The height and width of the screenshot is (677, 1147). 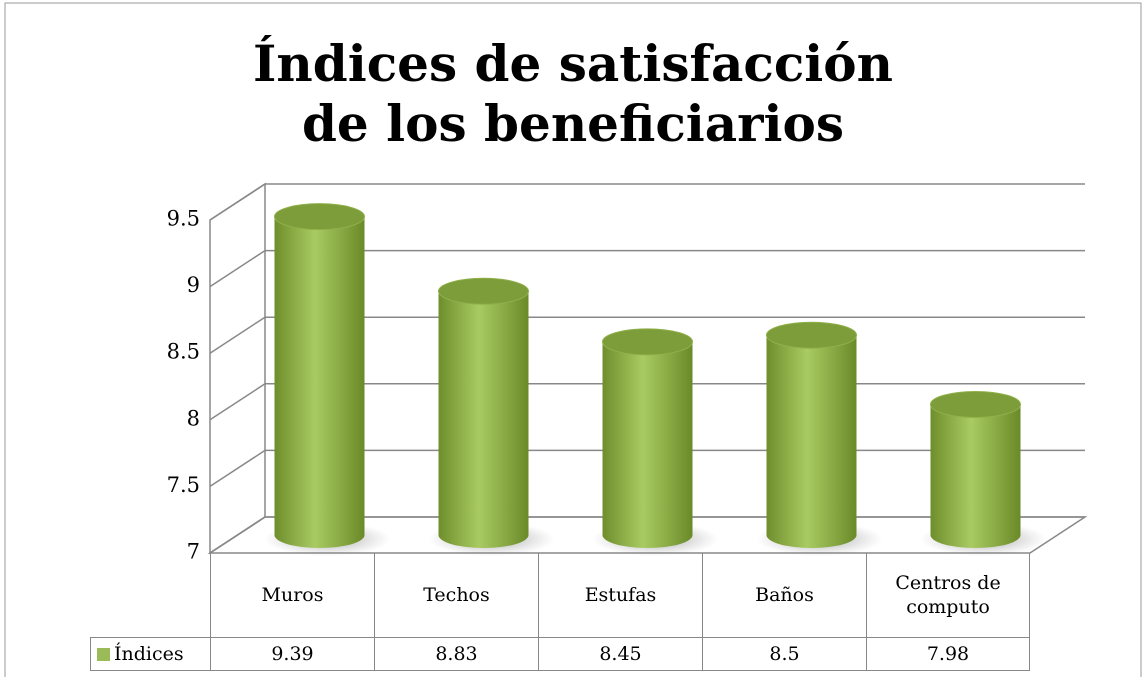 I want to click on y-tick-label: 9, so click(x=193, y=285).